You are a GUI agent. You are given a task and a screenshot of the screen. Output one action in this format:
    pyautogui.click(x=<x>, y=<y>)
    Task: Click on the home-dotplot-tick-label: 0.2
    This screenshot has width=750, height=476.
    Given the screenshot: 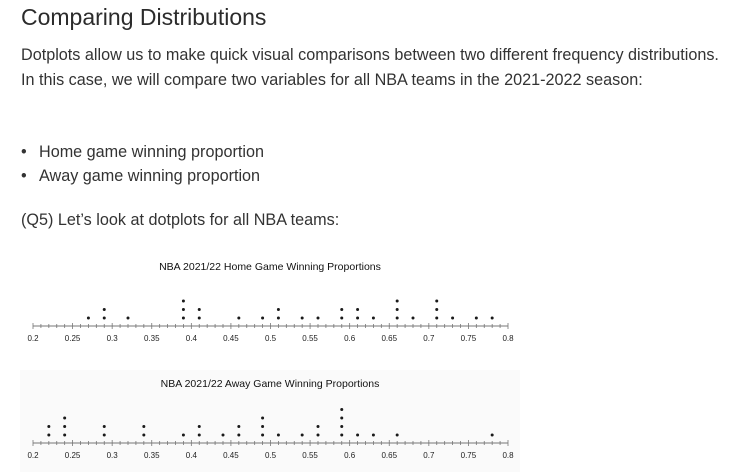 What is the action you would take?
    pyautogui.click(x=33, y=338)
    